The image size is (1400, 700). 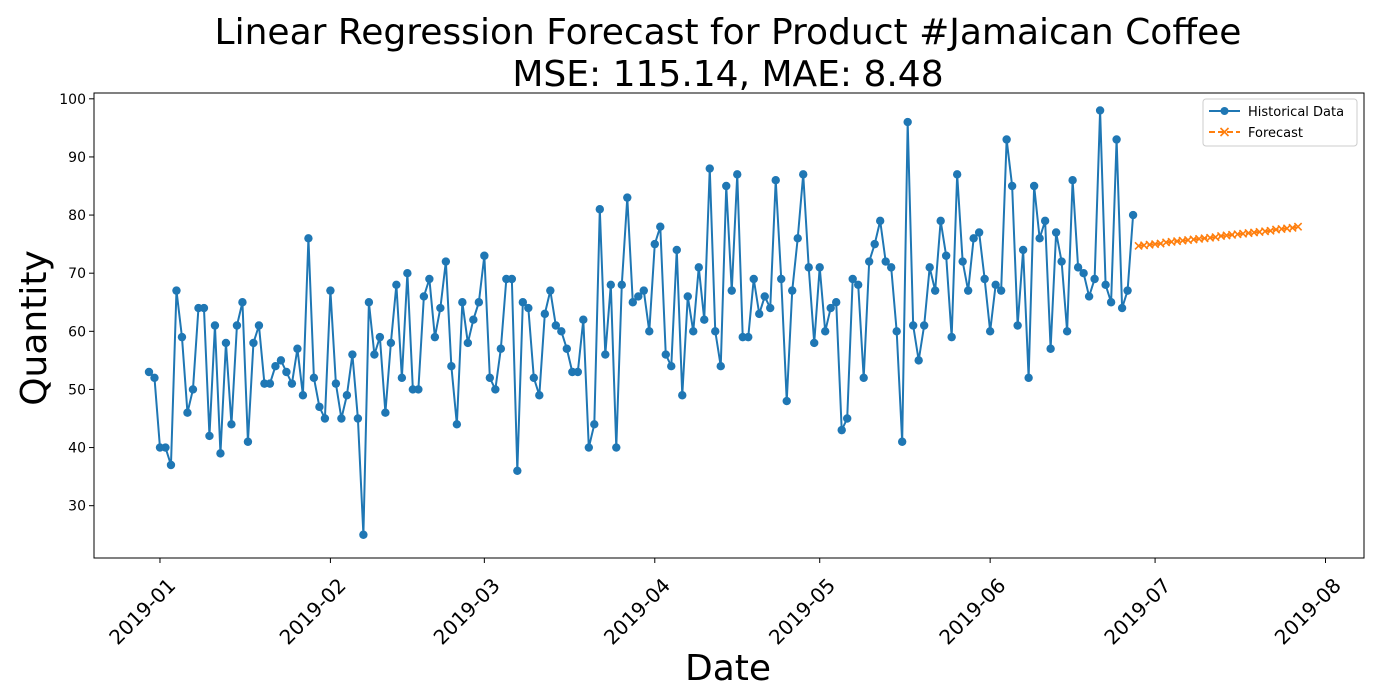 What do you see at coordinates (728, 668) in the screenshot?
I see `x-axis-label: Date` at bounding box center [728, 668].